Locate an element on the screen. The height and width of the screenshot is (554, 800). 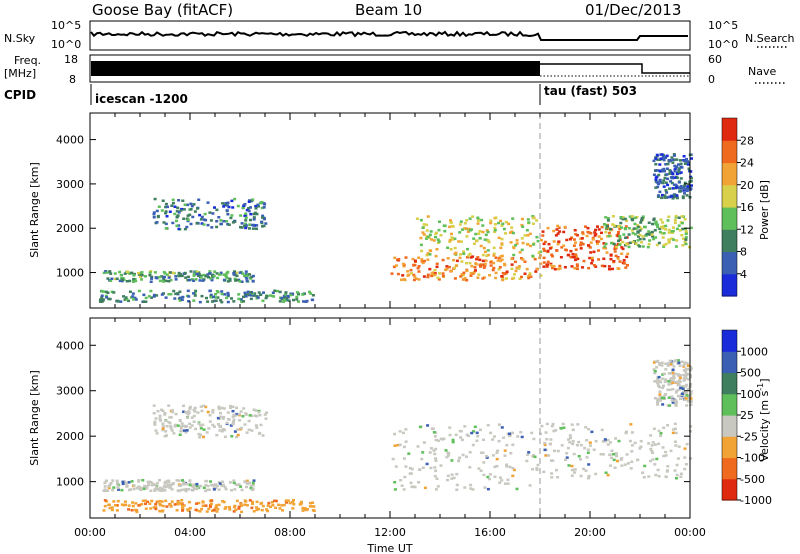
freq-tick-top: 18 is located at coordinates (71, 59).